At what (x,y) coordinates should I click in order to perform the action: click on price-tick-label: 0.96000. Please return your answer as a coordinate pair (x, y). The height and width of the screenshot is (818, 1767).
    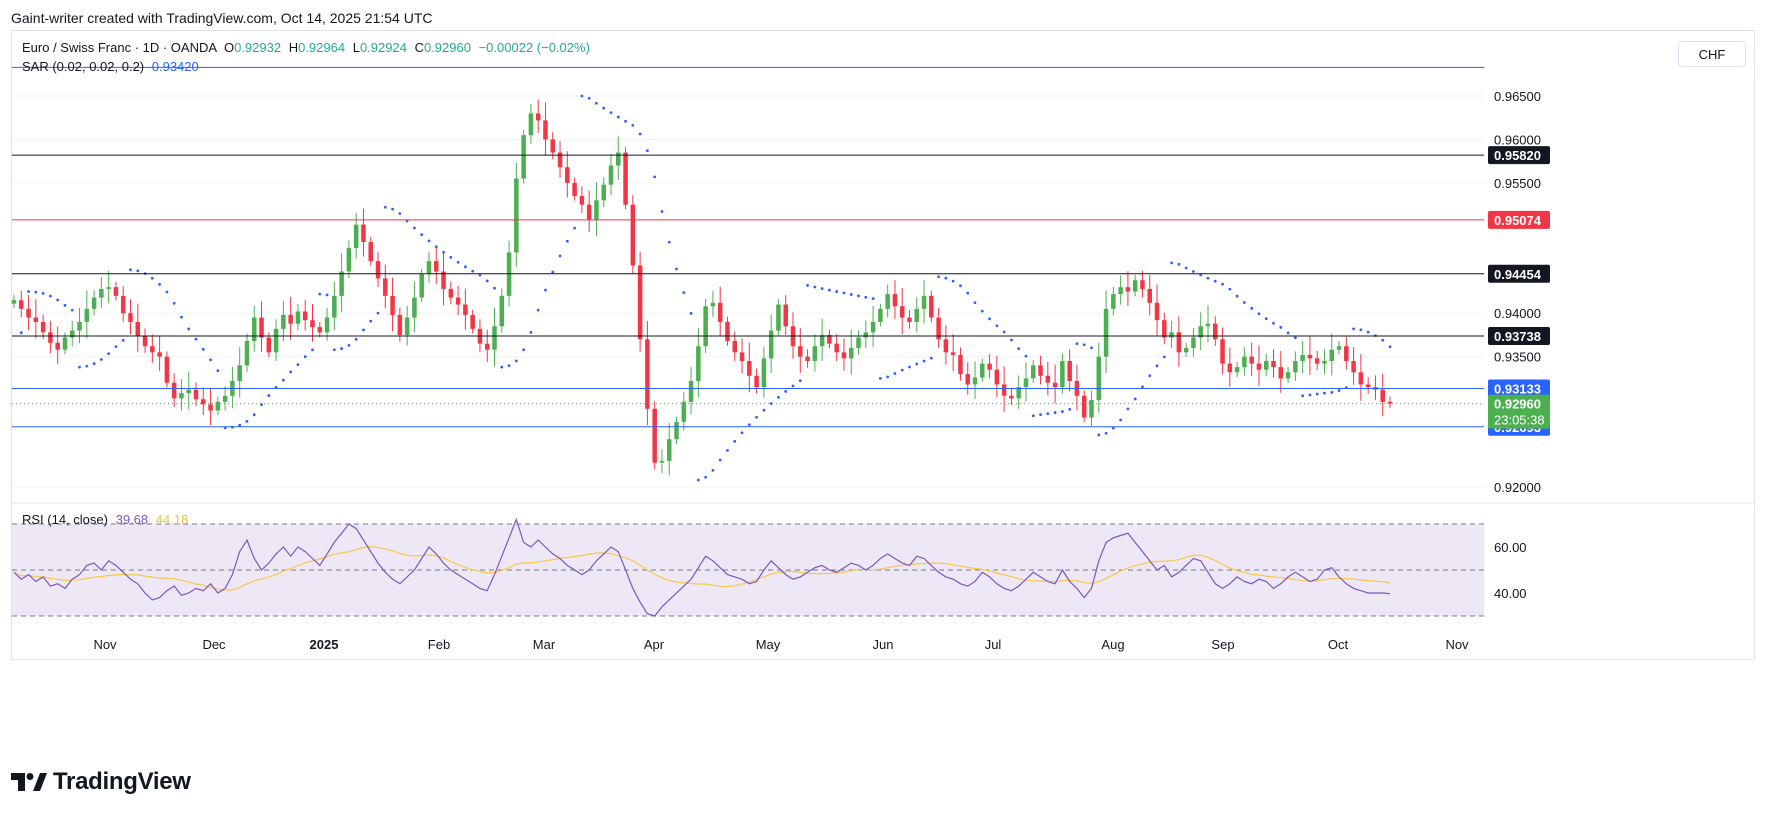
    Looking at the image, I should click on (1517, 139).